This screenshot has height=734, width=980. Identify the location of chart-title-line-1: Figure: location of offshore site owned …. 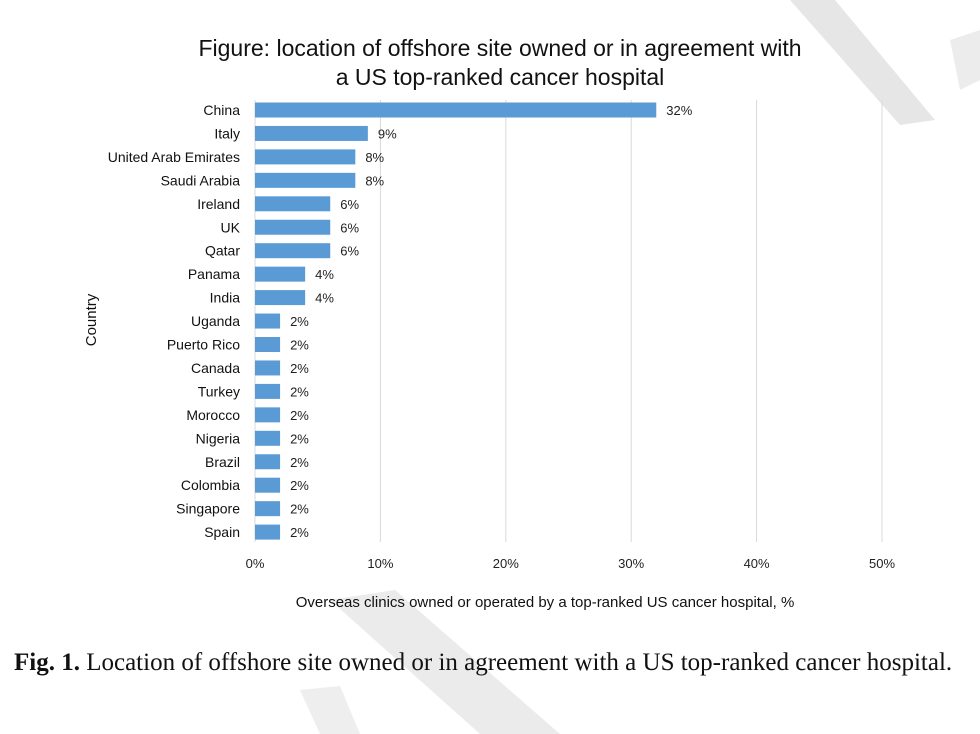
(500, 48).